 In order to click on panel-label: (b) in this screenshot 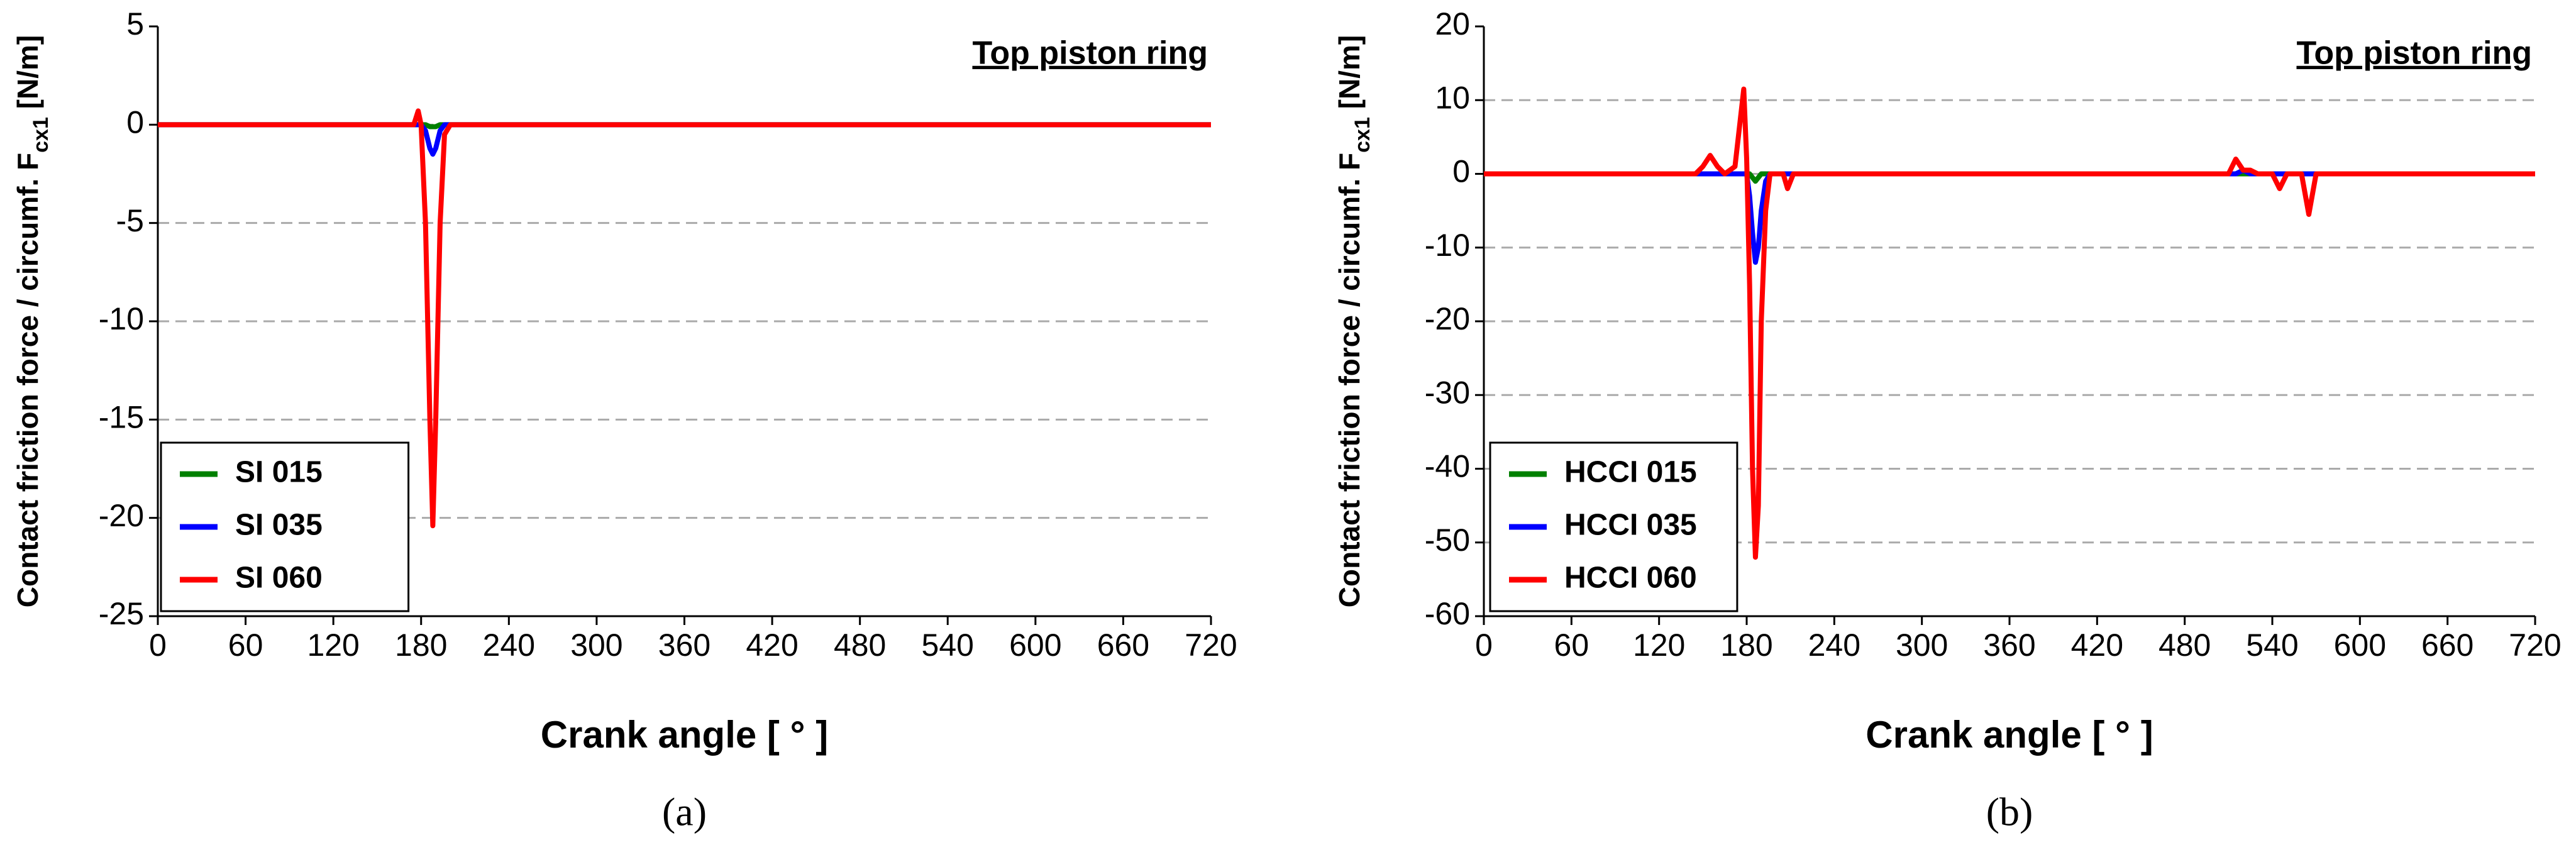, I will do `click(2009, 812)`.